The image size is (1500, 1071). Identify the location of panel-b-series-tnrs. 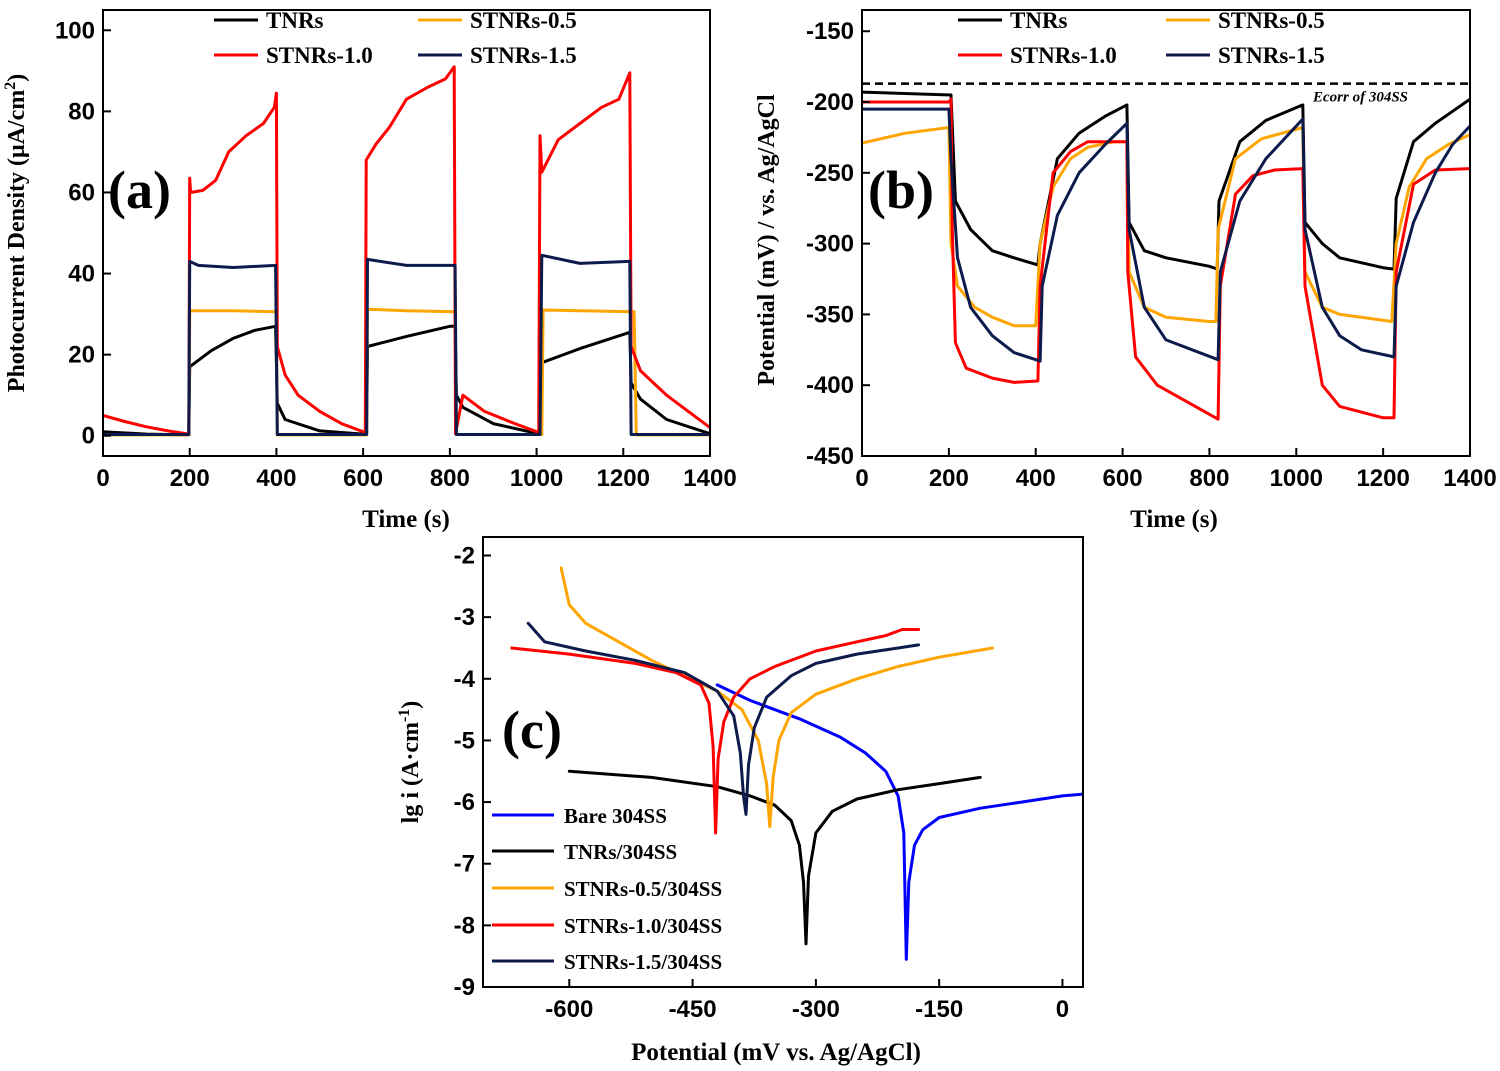
(1166, 180).